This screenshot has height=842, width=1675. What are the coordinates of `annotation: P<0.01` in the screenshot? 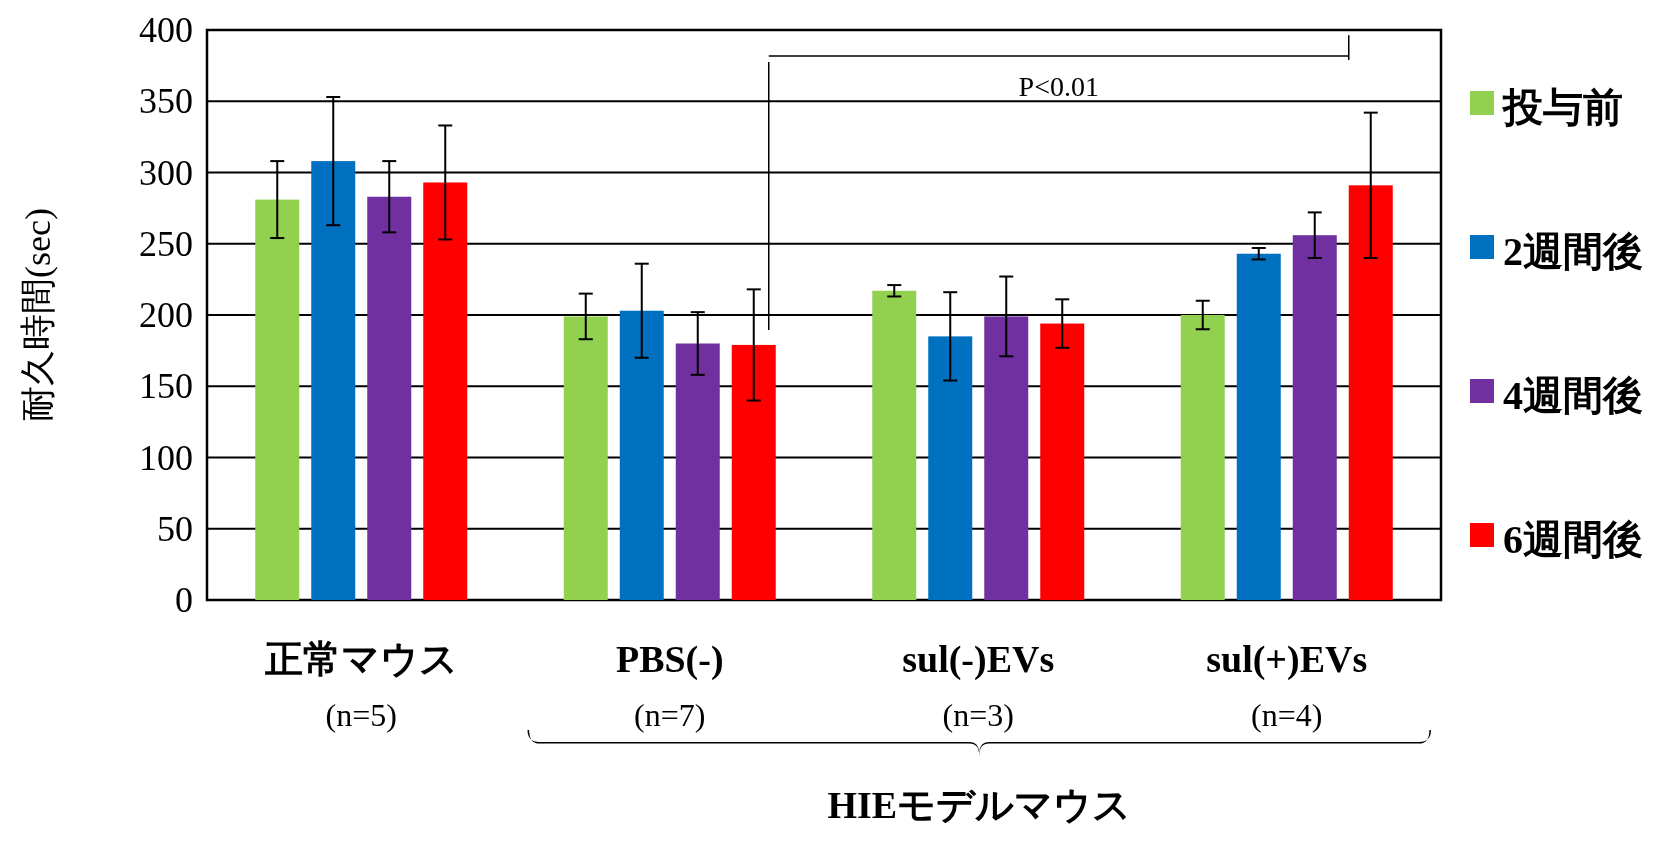 It's located at (1058, 86).